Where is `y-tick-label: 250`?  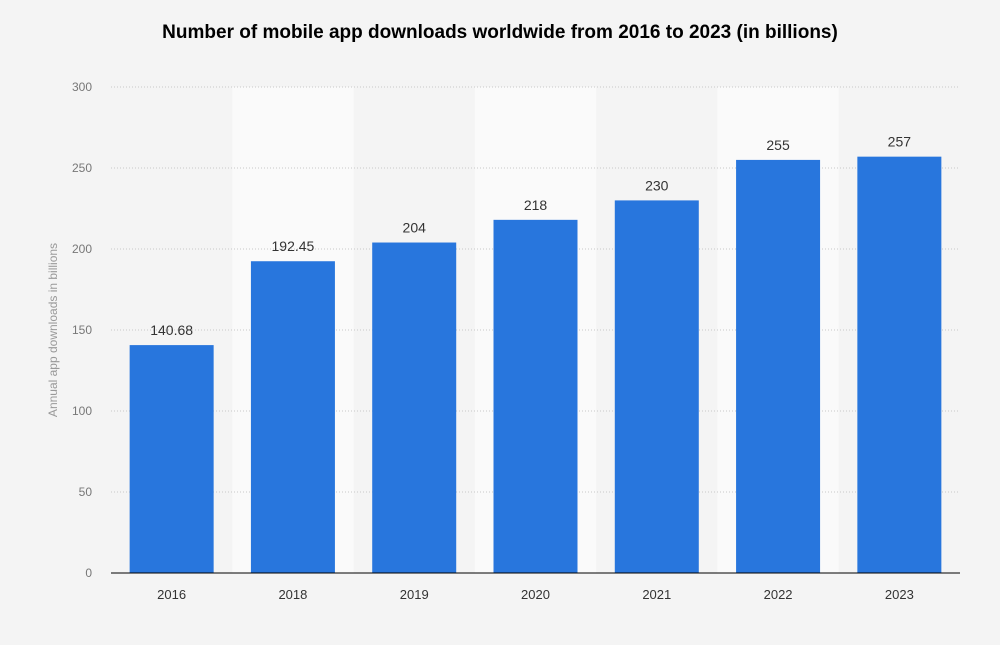
y-tick-label: 250 is located at coordinates (82, 168).